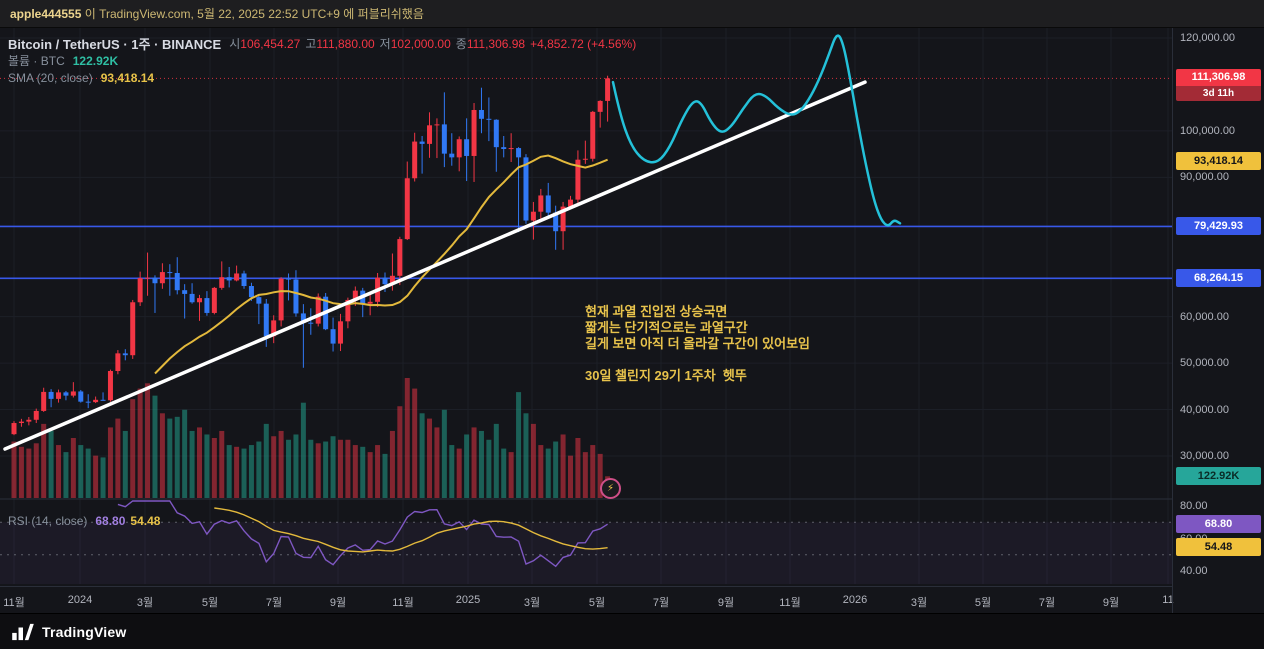  I want to click on price-tick: 90,000.00, so click(1204, 177).